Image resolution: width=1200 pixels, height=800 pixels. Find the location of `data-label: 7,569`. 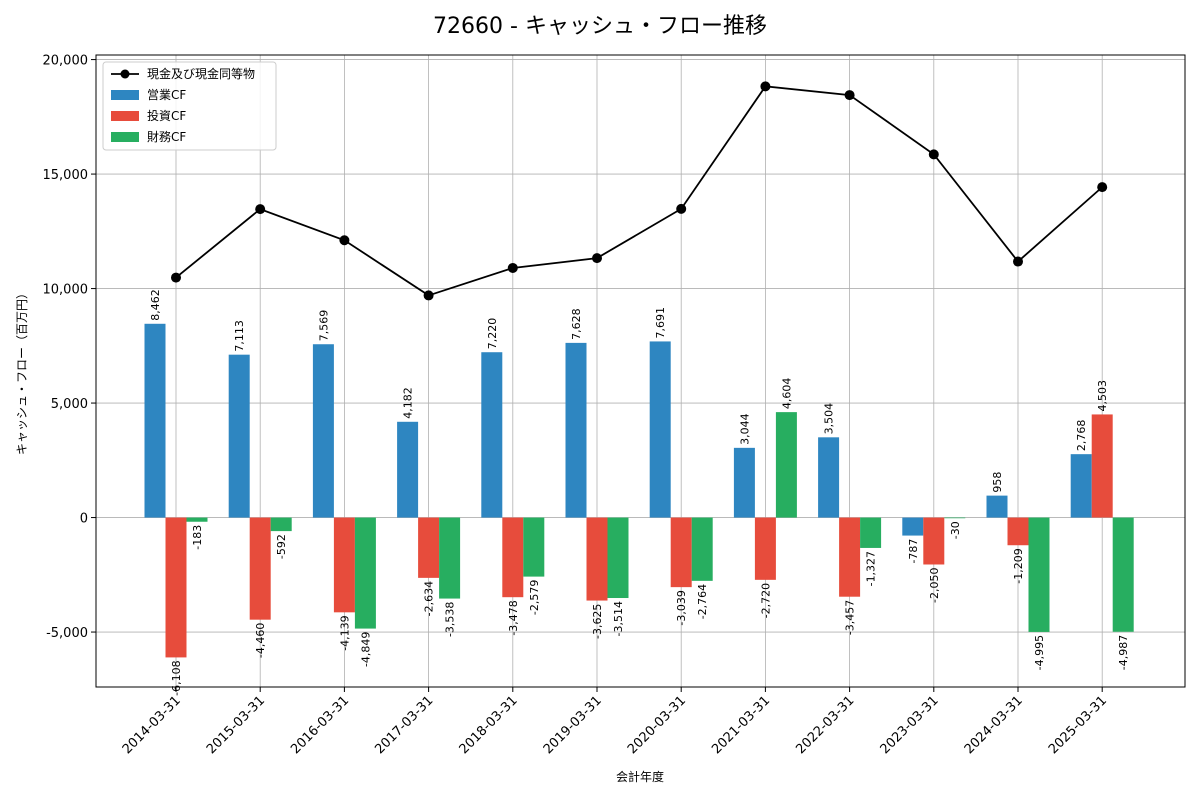

data-label: 7,569 is located at coordinates (323, 326).